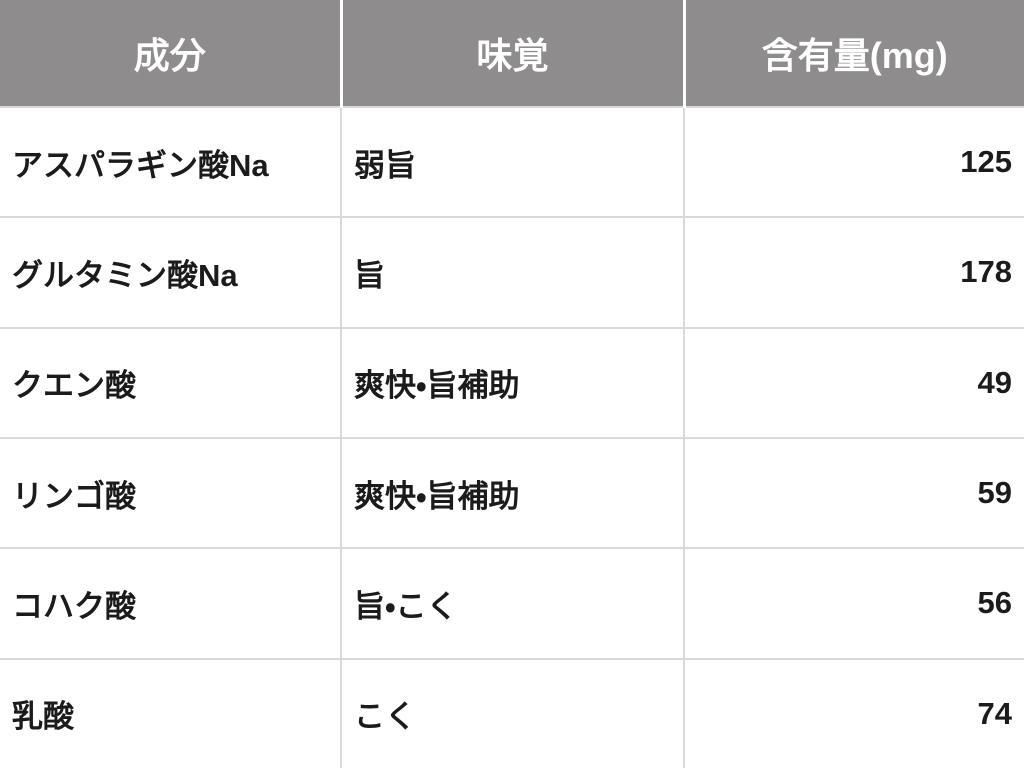 The image size is (1024, 768). Describe the element at coordinates (854, 383) in the screenshot. I see `cell-amount: 49` at that location.